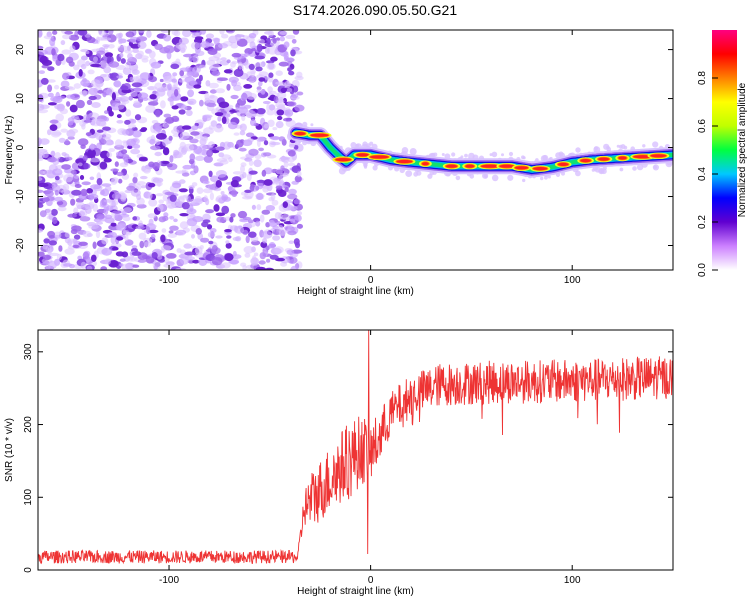  Describe the element at coordinates (702, 78) in the screenshot. I see `colorbar-tick-label: 0.8` at that location.